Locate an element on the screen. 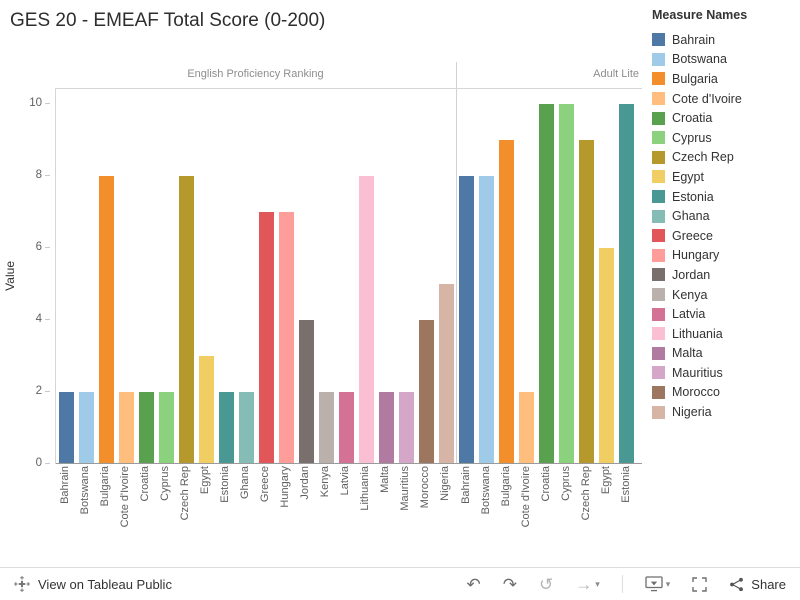  legend-item: Croatia is located at coordinates (723, 118).